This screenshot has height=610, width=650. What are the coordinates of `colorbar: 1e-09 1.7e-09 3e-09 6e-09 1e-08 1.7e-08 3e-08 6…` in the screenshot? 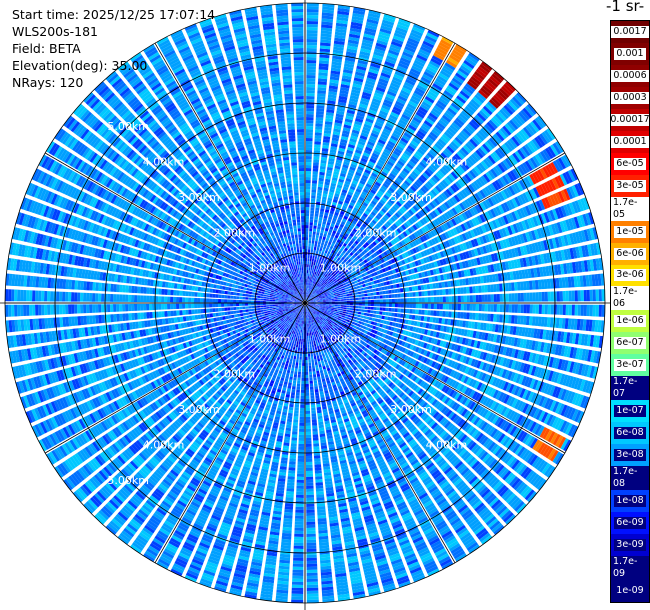 It's located at (630, 311).